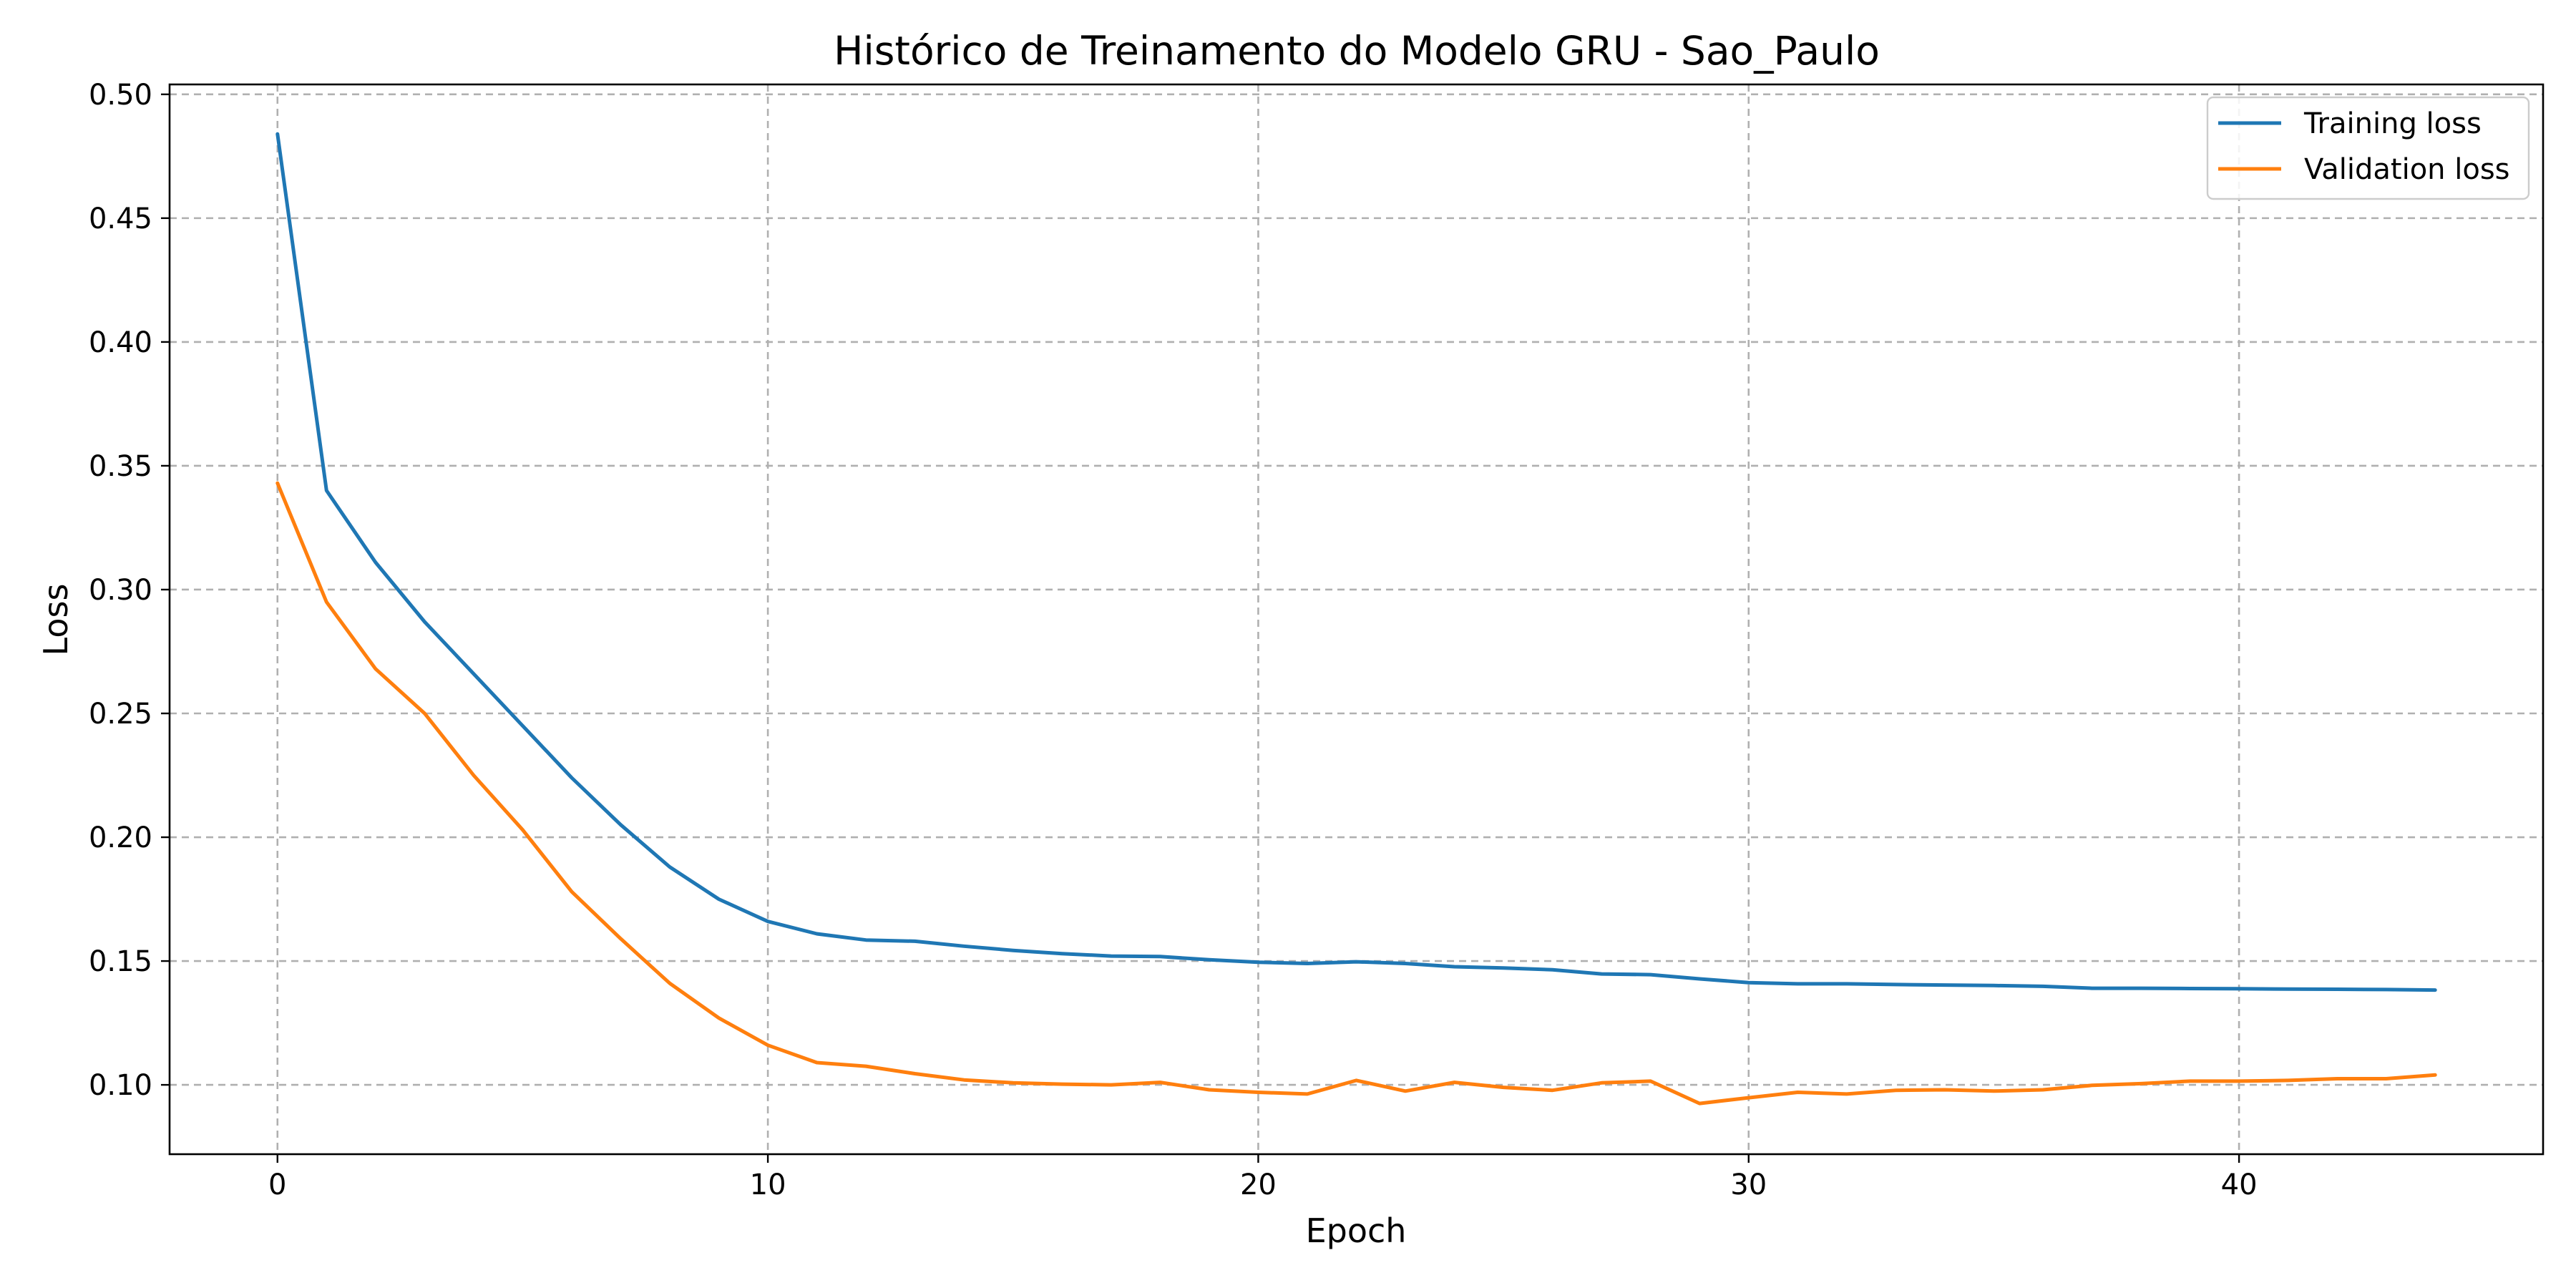 The height and width of the screenshot is (1288, 2576). Describe the element at coordinates (120, 714) in the screenshot. I see `y-tick-label: 0.25` at that location.